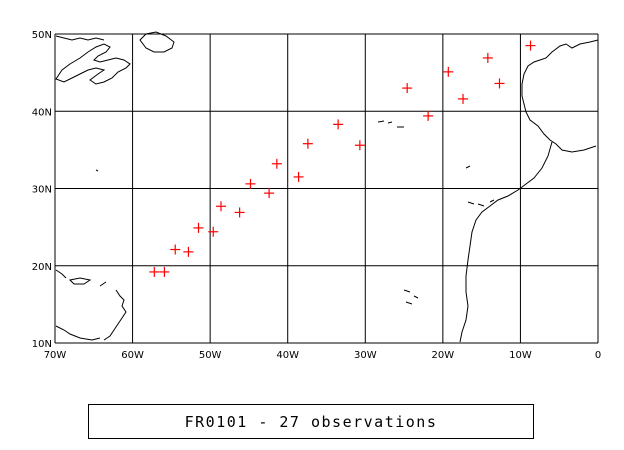 Image resolution: width=624 pixels, height=450 pixels. Describe the element at coordinates (468, 167) in the screenshot. I see `islands-madeira` at that location.